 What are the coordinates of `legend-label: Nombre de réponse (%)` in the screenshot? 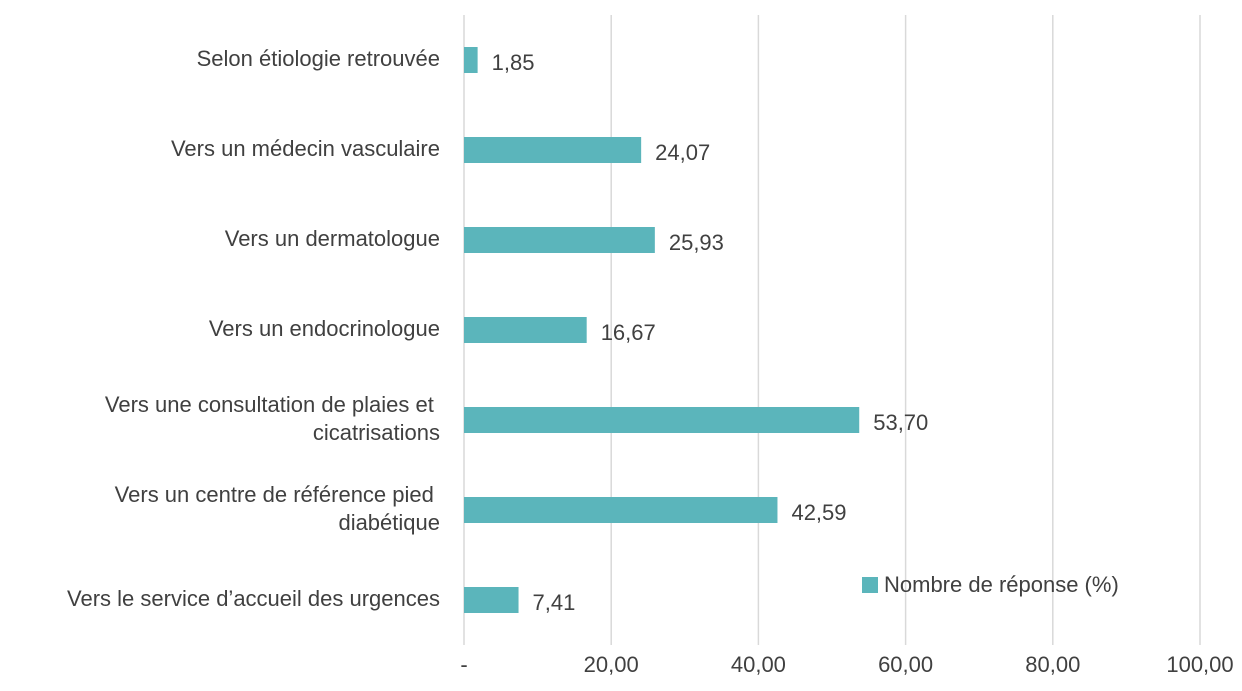 It's located at (1001, 584).